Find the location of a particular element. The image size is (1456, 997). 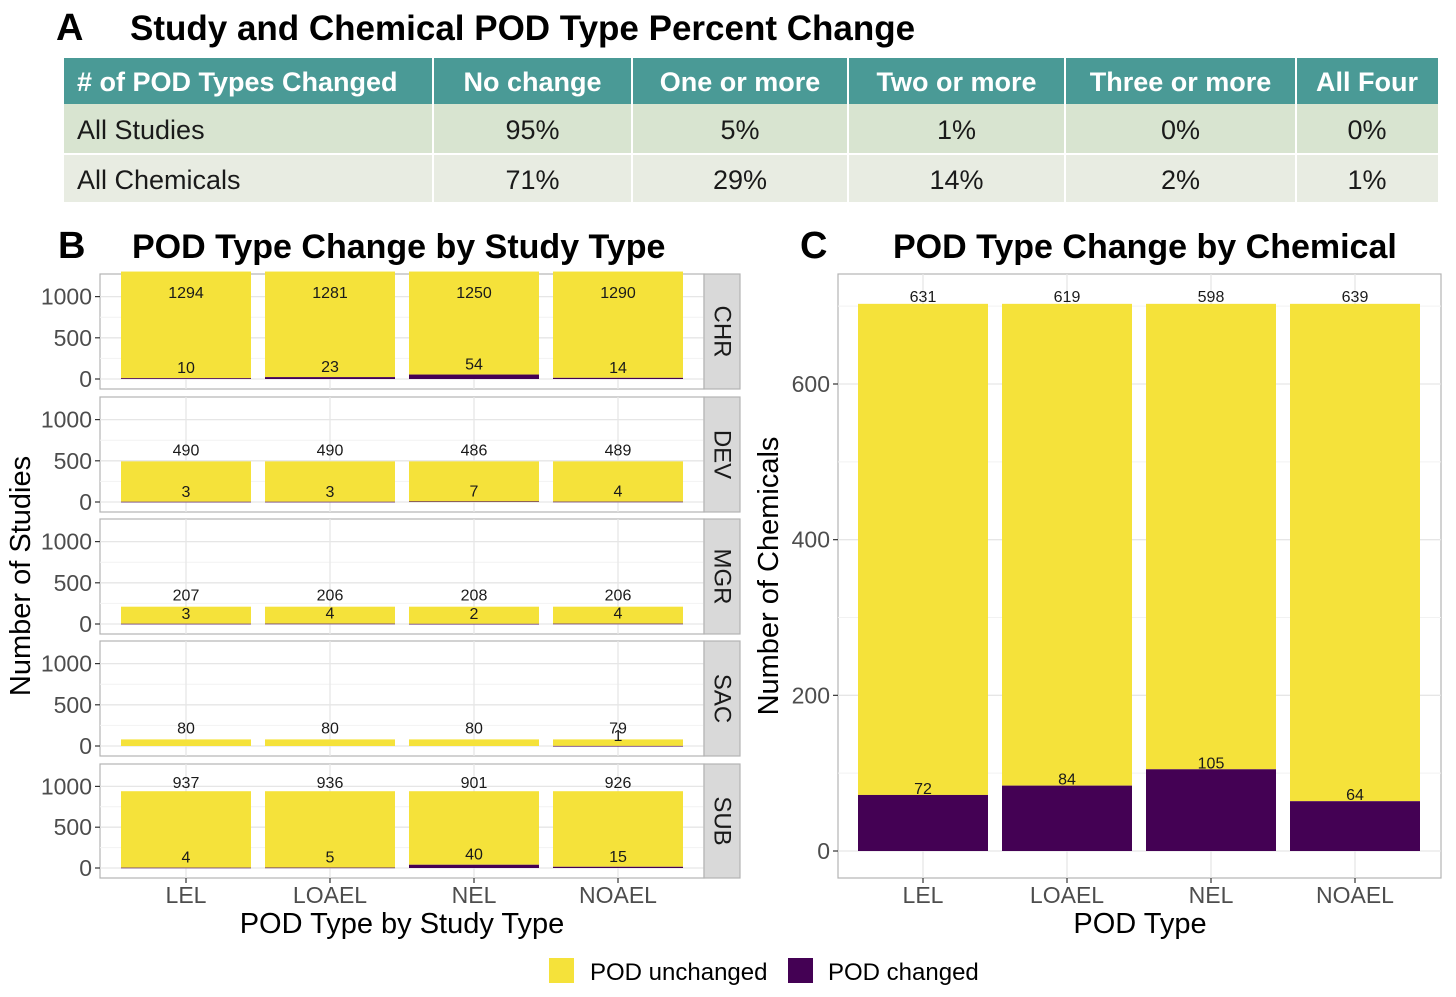

table-cell: 2% is located at coordinates (1180, 180).